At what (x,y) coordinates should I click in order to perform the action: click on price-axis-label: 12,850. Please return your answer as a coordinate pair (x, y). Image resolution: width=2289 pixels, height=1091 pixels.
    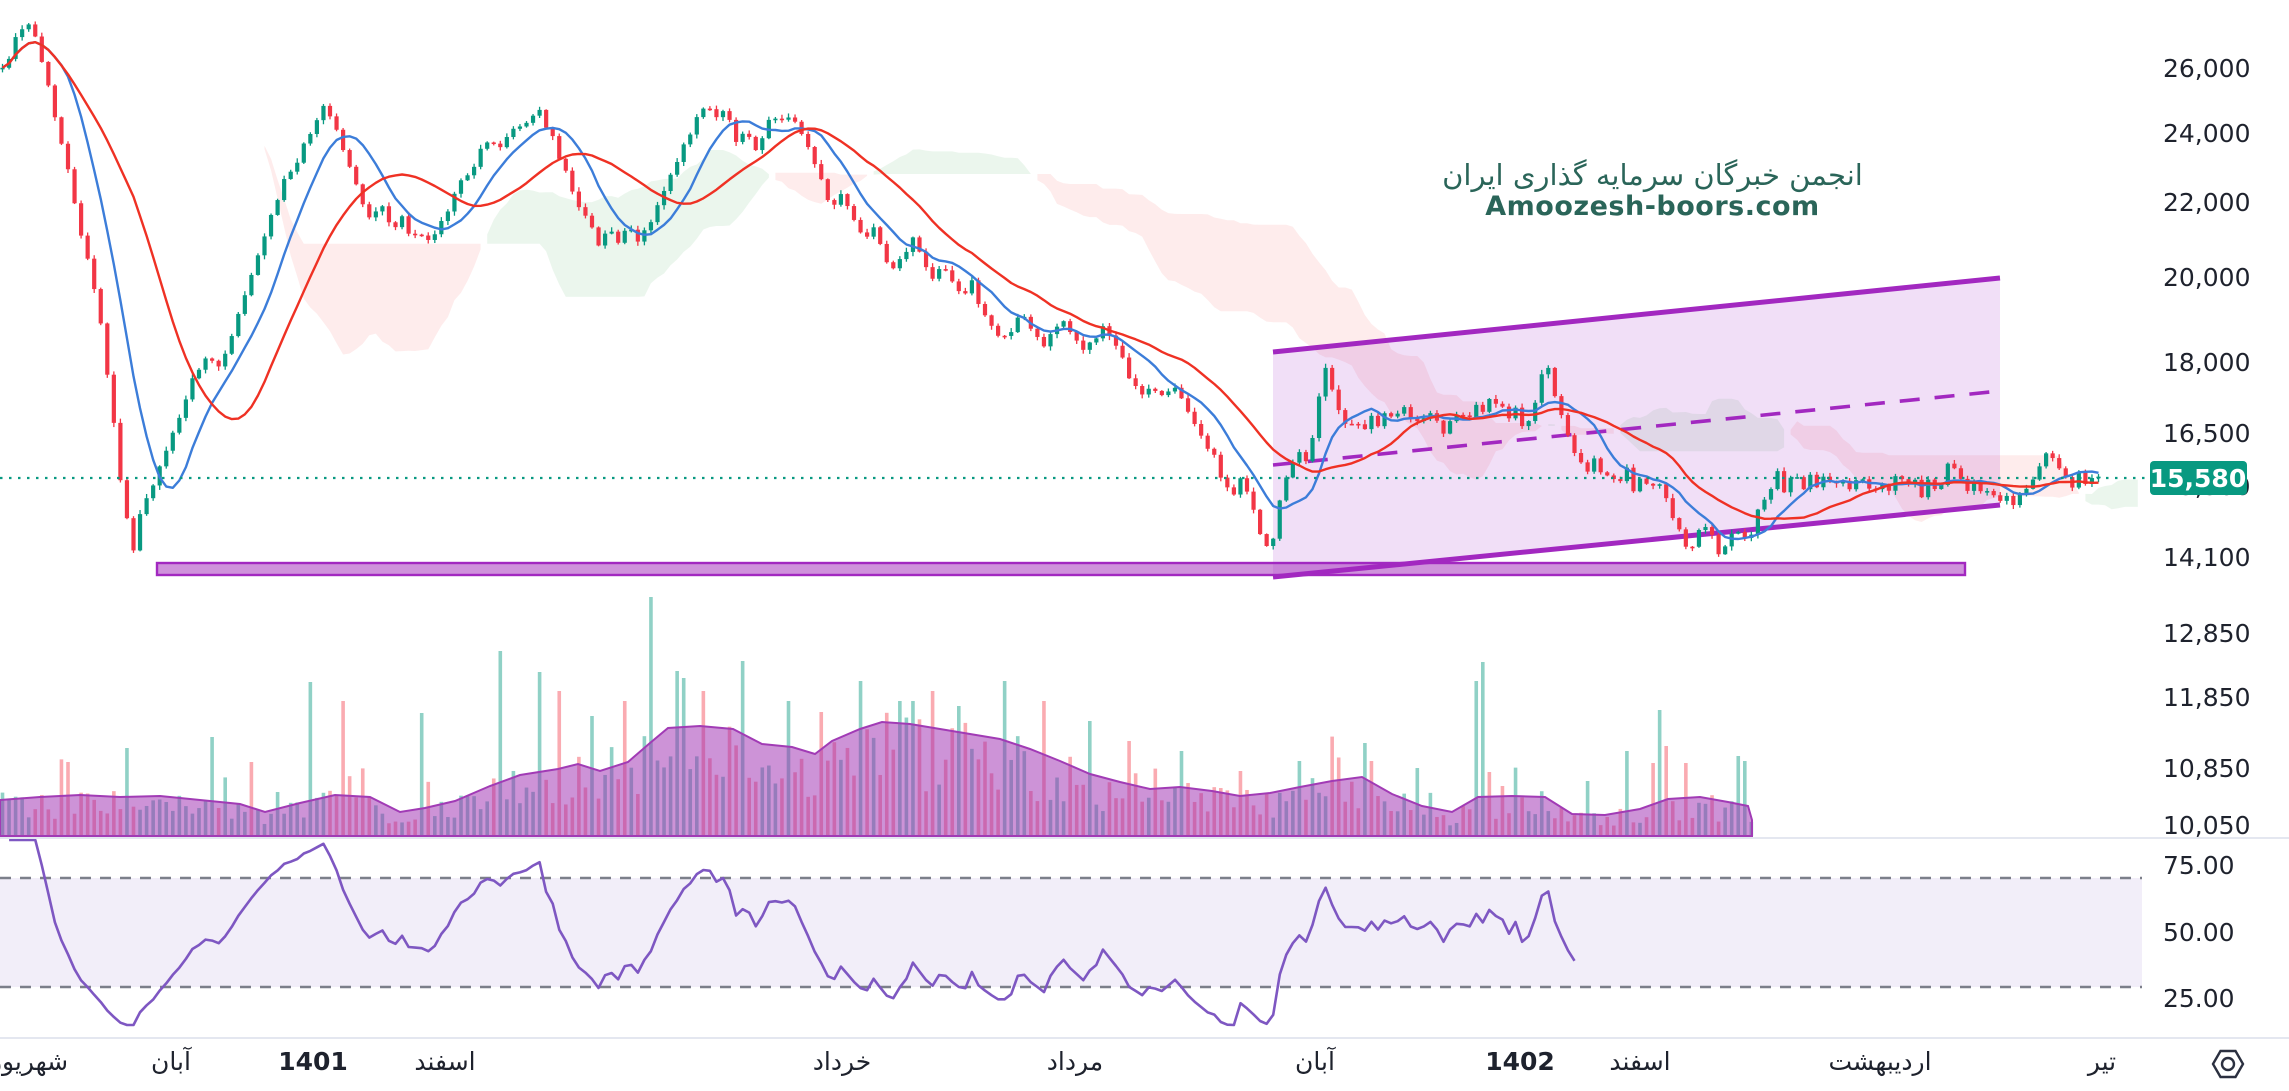
    Looking at the image, I should click on (2206, 633).